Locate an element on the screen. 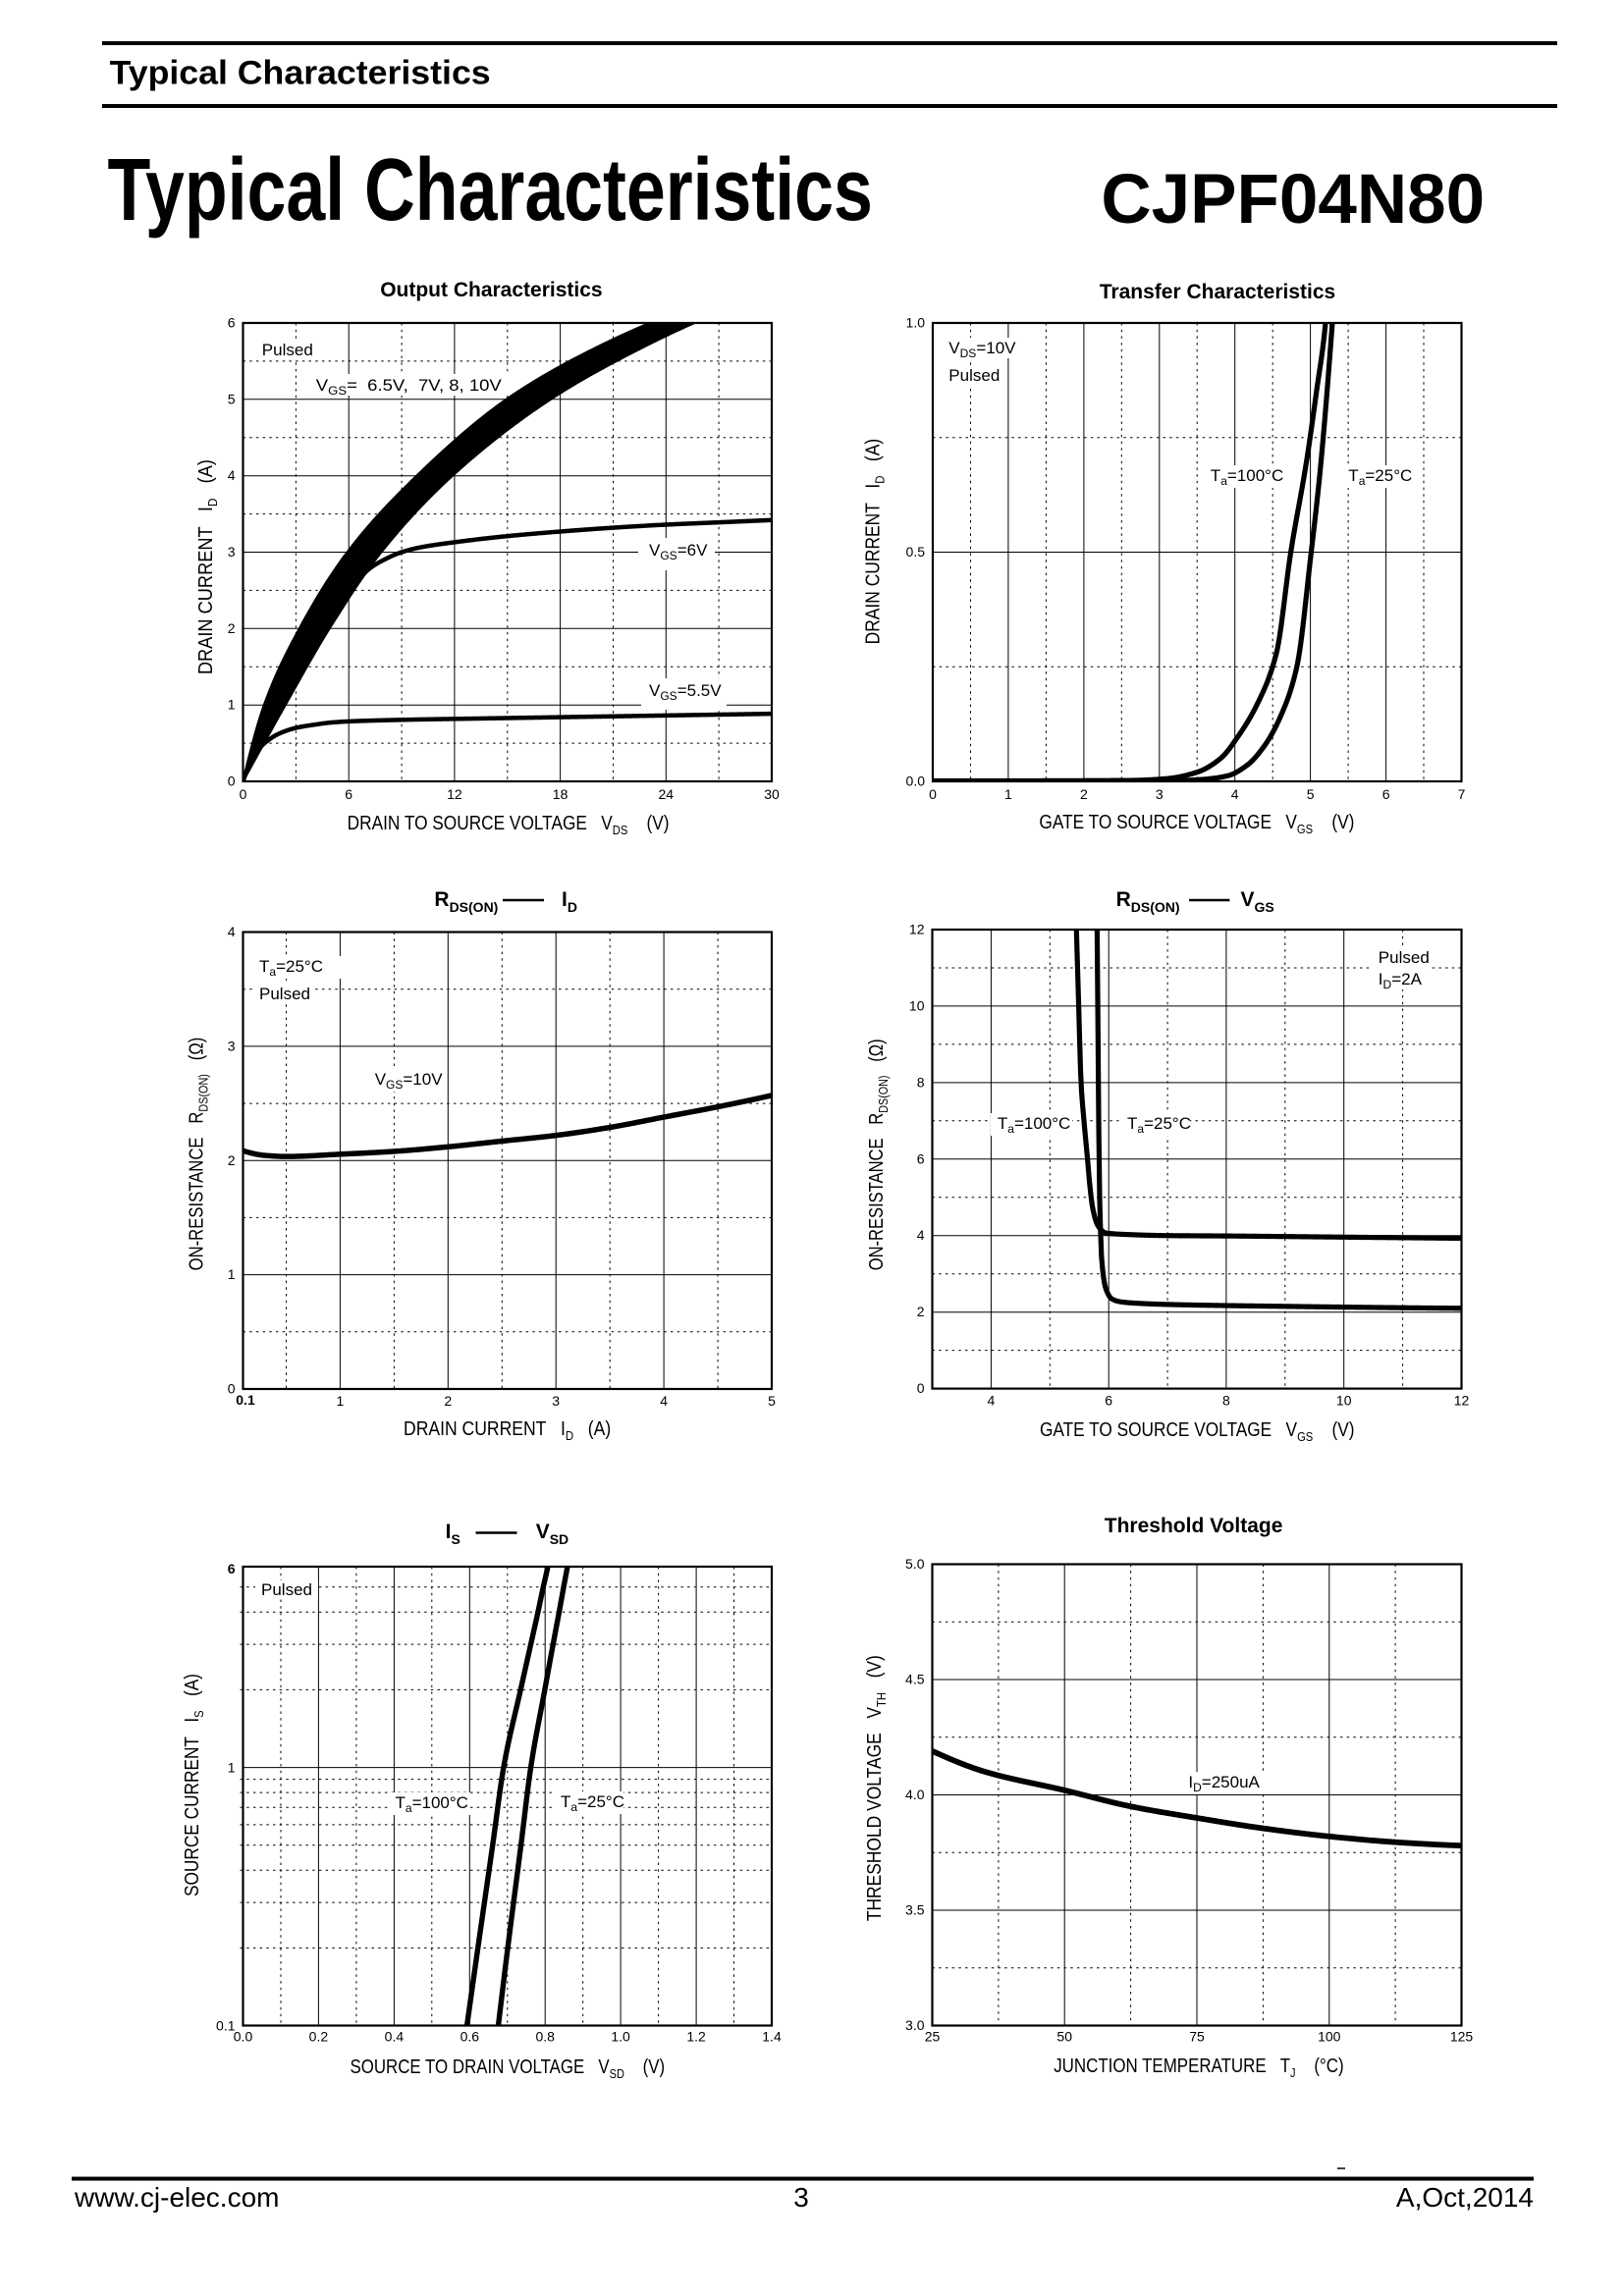  svg-text: SOURCE CURRENT IS​ (A) is located at coordinates (193, 1785).